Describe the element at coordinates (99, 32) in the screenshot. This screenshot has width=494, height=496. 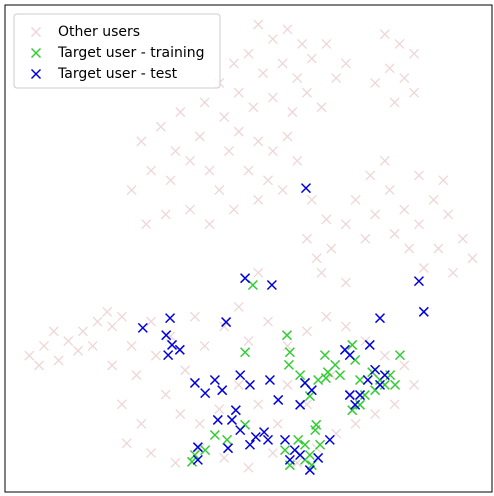
I see `legend-label: Other users` at that location.